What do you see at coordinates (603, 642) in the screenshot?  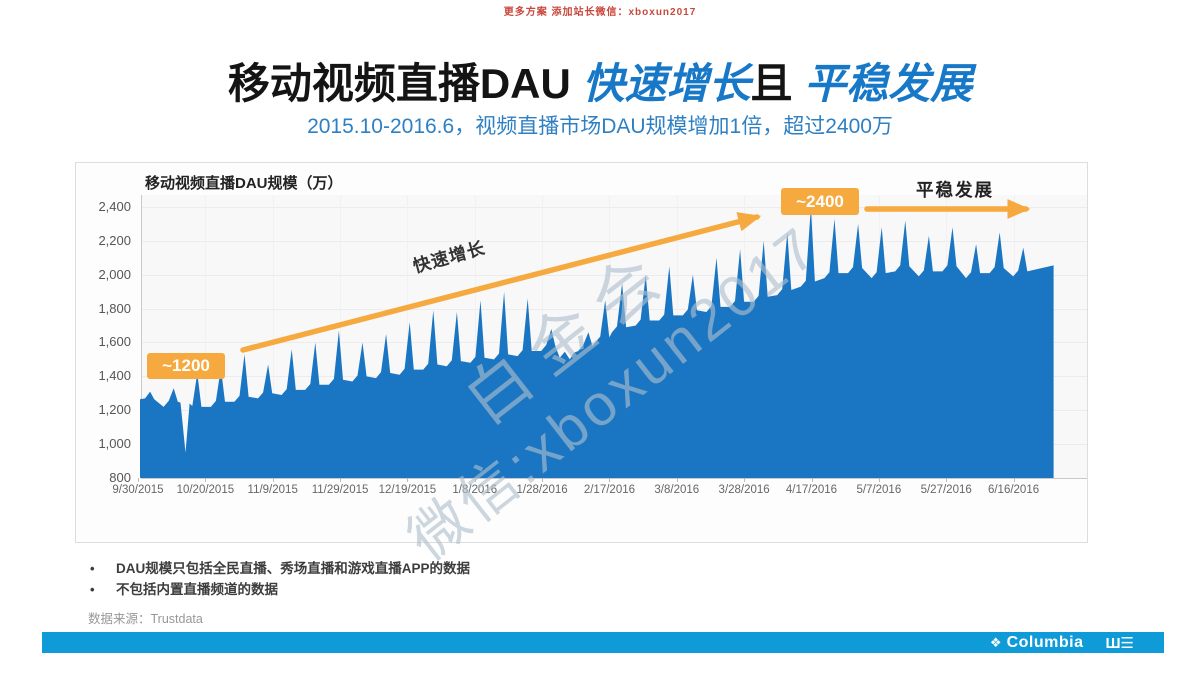 I see `footer-bar: ❖ Columbia Ш☰` at bounding box center [603, 642].